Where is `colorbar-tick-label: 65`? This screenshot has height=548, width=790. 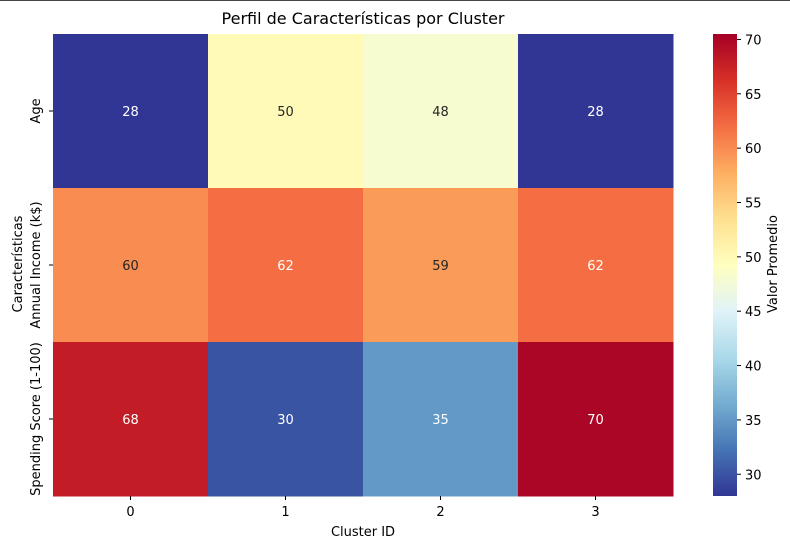
colorbar-tick-label: 65 is located at coordinates (753, 95).